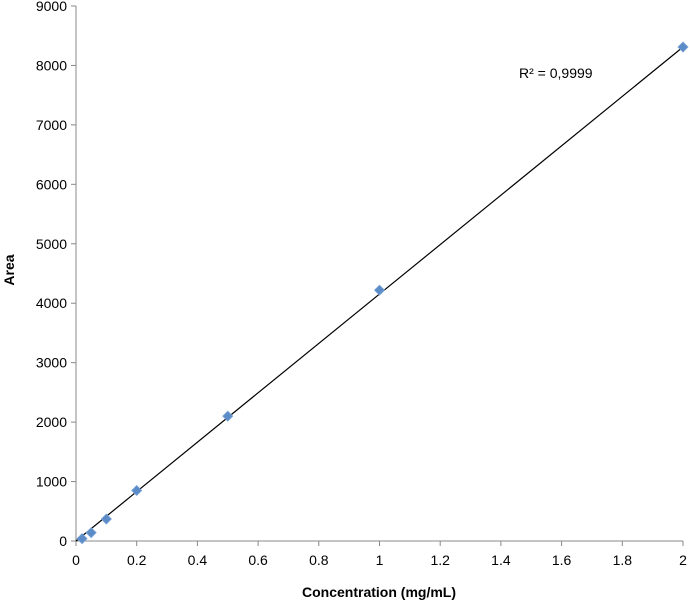 The width and height of the screenshot is (690, 607). Describe the element at coordinates (683, 560) in the screenshot. I see `x-tick-label: 2` at that location.